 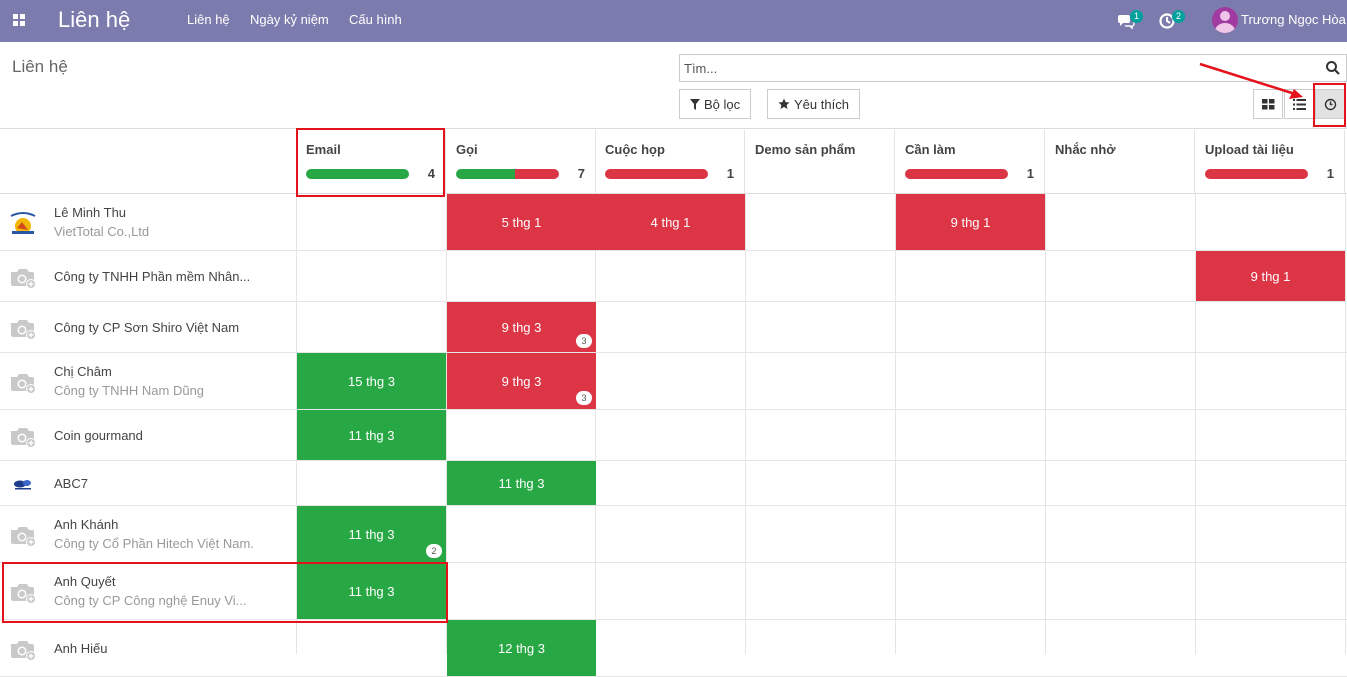 I want to click on activity-cell: 5 thg 1, so click(x=521, y=222).